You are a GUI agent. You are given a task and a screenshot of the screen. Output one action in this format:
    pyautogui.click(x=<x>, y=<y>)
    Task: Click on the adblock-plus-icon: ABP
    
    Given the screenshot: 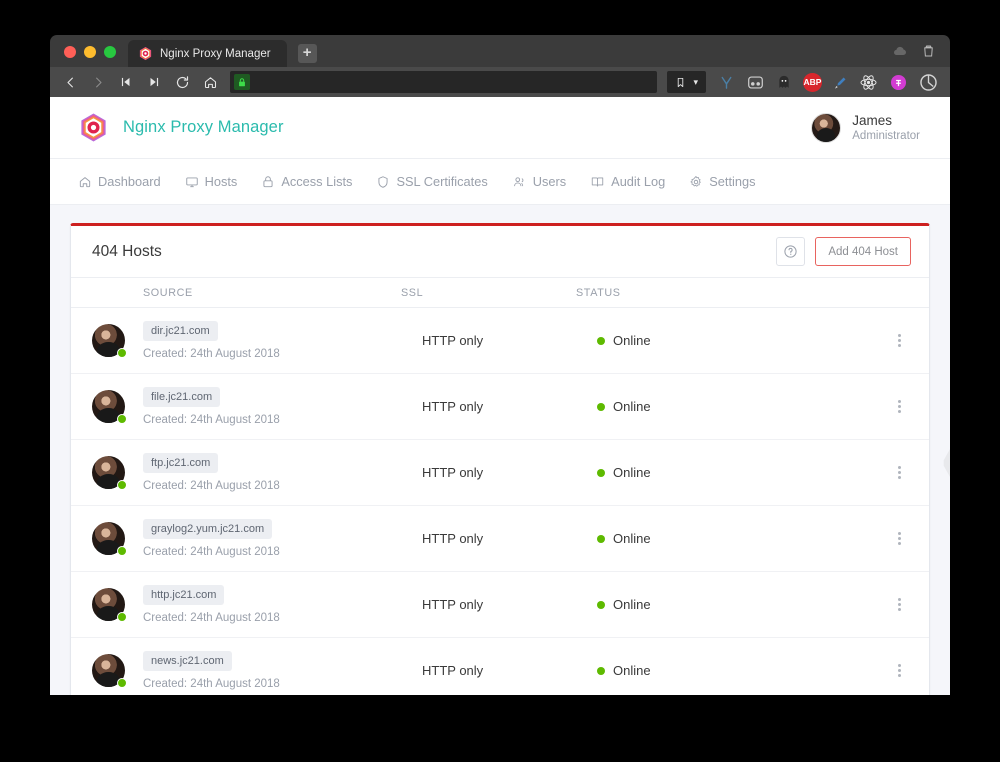 What is the action you would take?
    pyautogui.click(x=812, y=82)
    